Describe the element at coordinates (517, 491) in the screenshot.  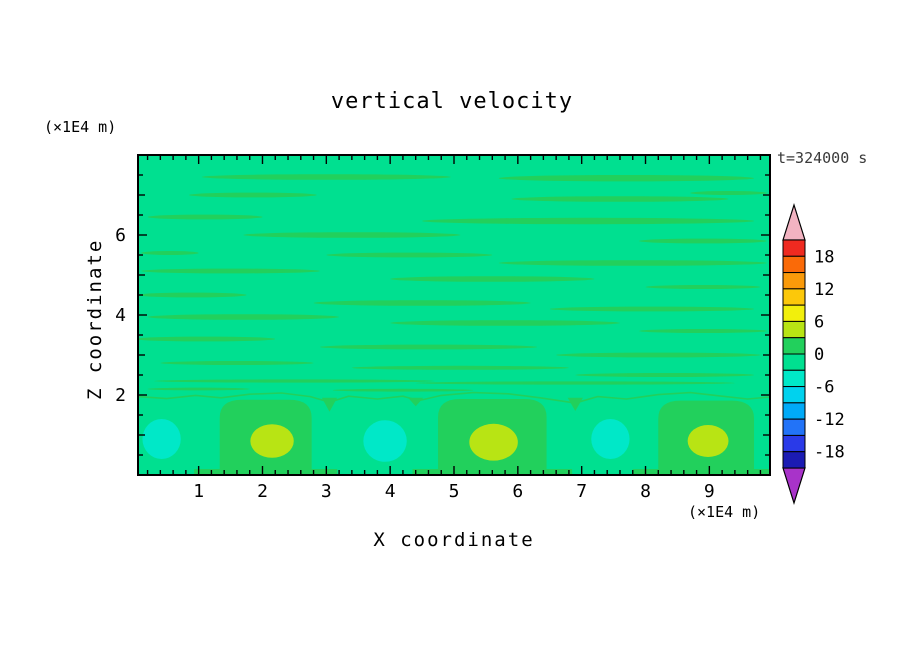
I see `x-tick-label: 6` at that location.